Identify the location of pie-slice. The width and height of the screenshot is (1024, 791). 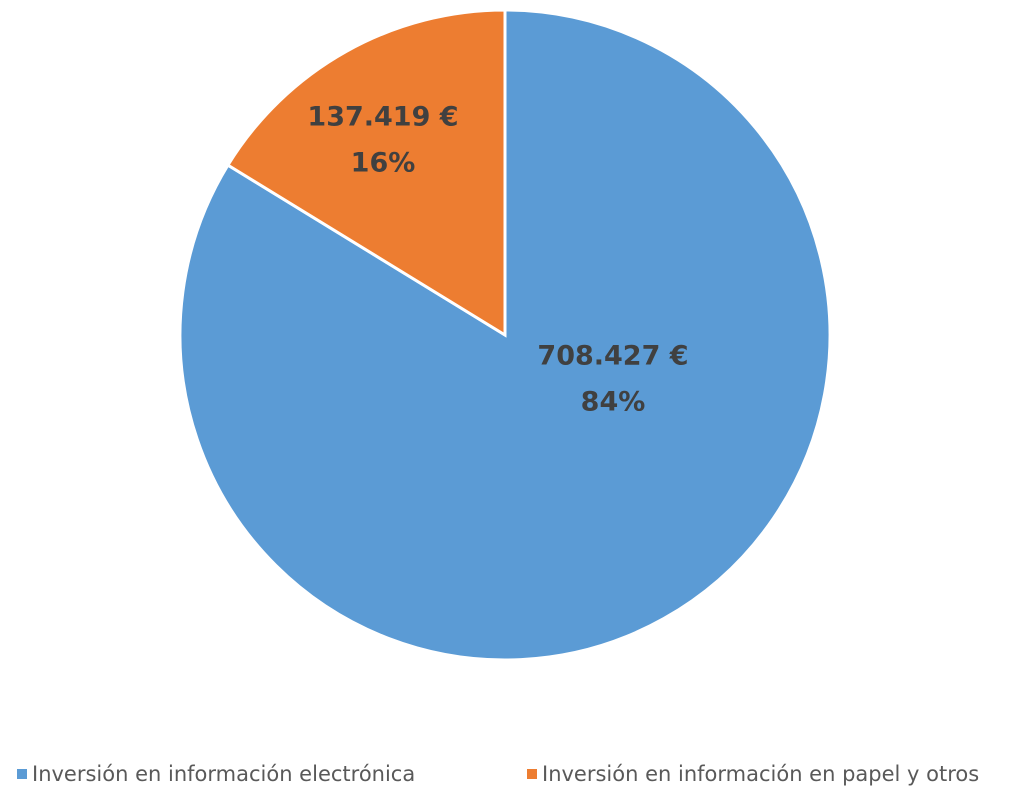
(366, 173).